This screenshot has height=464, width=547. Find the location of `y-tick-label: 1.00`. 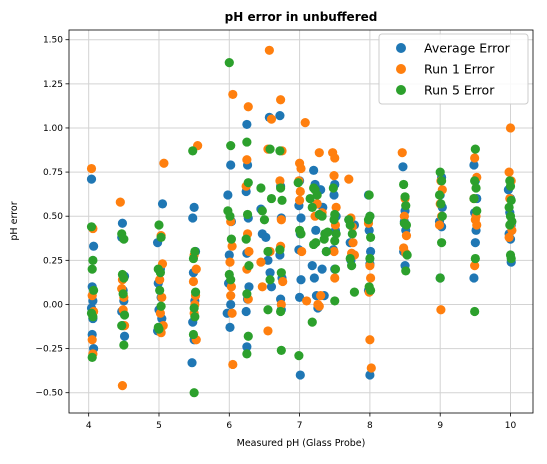

y-tick-label: 1.00 is located at coordinates (53, 129).